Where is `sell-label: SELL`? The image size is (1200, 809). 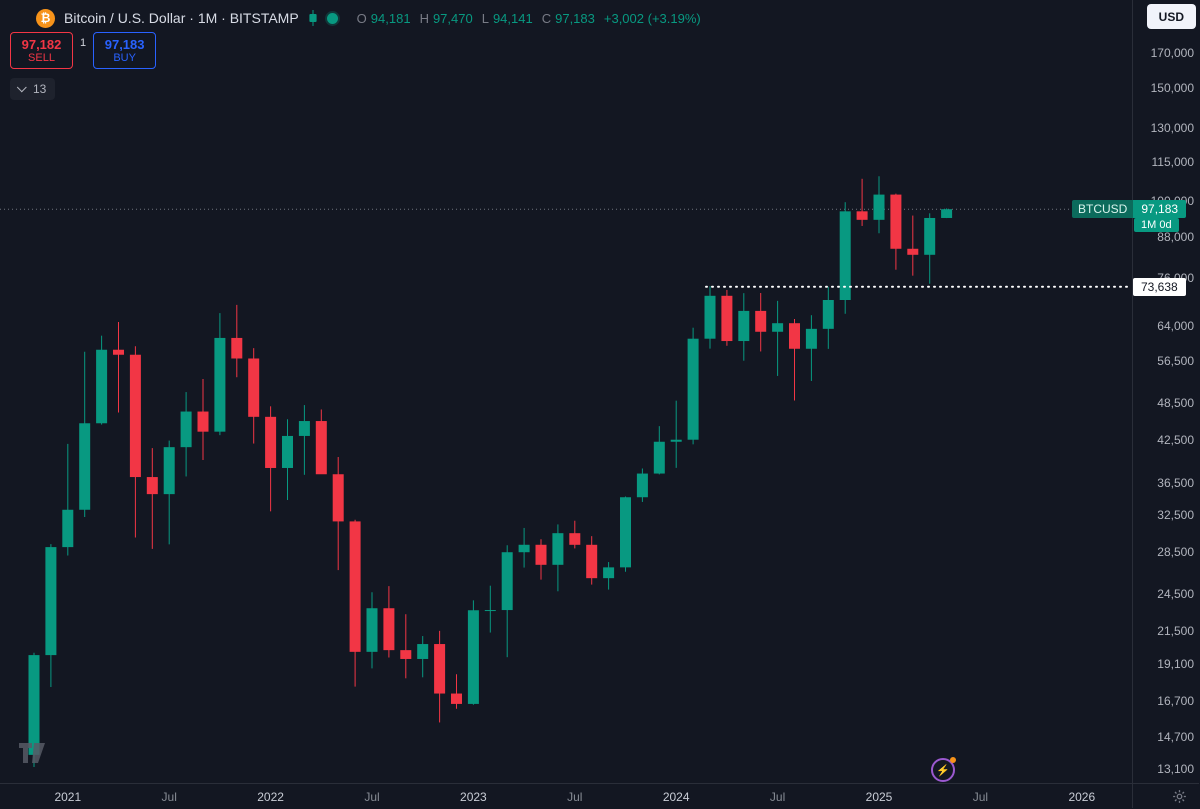 sell-label: SELL is located at coordinates (41, 57).